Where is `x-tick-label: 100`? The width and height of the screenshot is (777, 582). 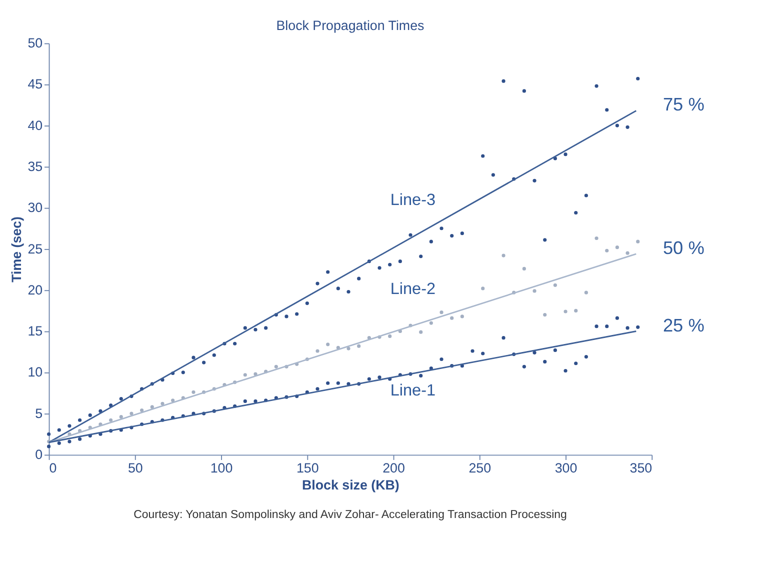
x-tick-label: 100 is located at coordinates (221, 468).